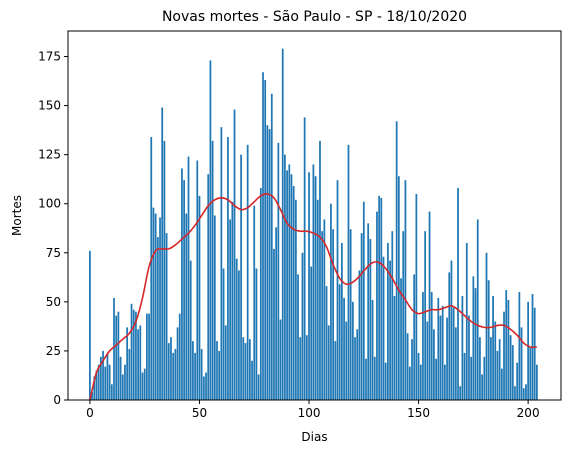 This screenshot has height=453, width=571. Describe the element at coordinates (57, 400) in the screenshot. I see `y-tick-label: 0` at that location.